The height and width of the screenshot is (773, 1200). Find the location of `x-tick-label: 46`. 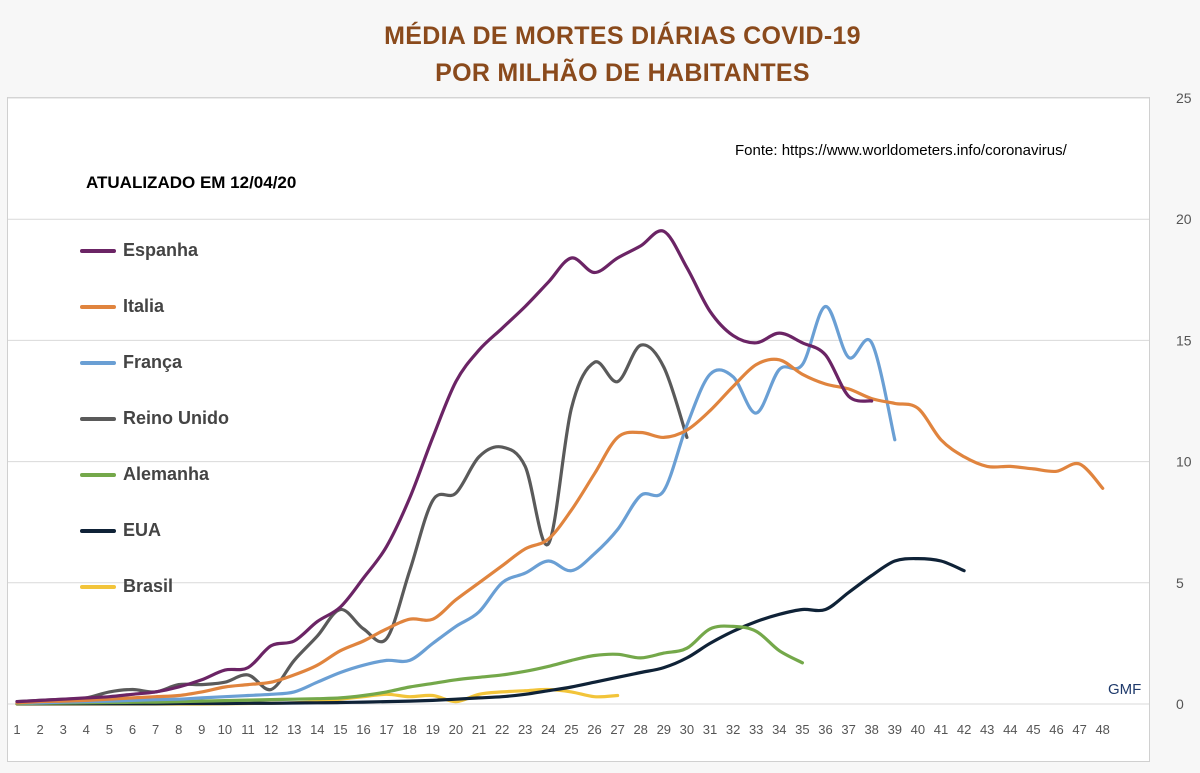

x-tick-label: 46 is located at coordinates (1056, 729).